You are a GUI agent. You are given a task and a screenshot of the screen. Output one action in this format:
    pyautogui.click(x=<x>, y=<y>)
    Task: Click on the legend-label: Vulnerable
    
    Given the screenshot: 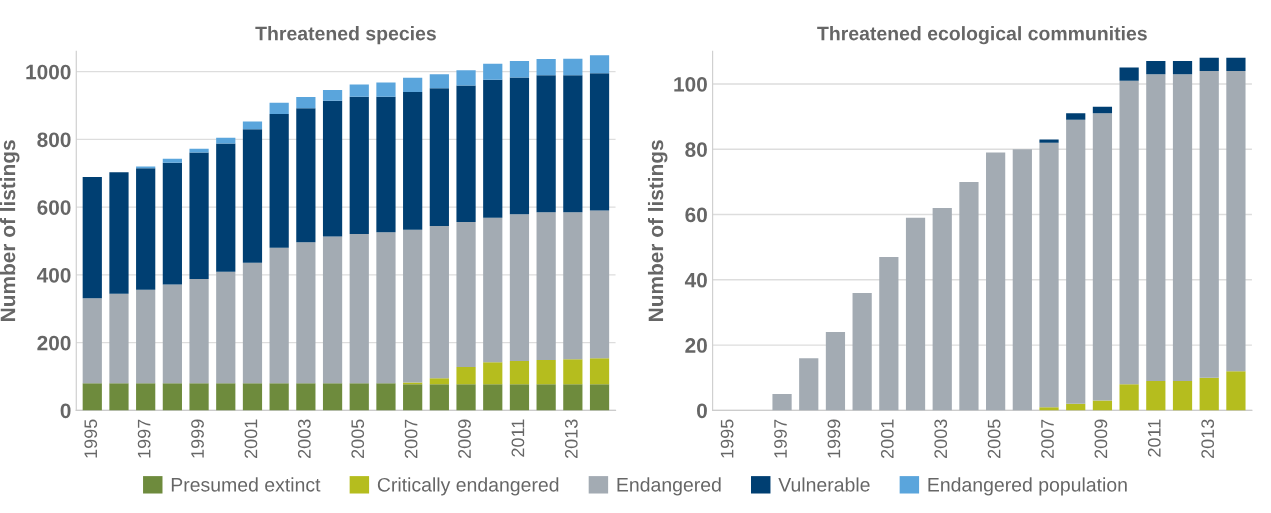 What is the action you would take?
    pyautogui.click(x=824, y=484)
    